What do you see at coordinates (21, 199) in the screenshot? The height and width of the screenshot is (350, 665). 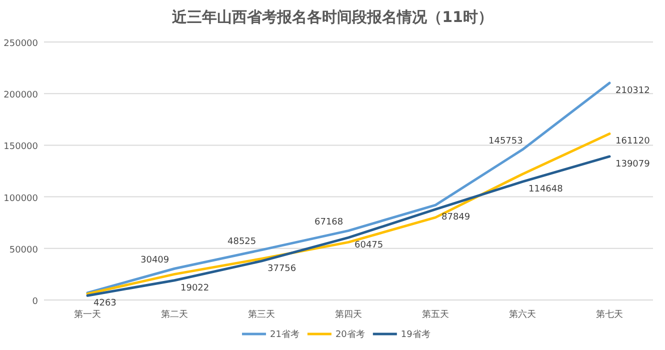 I see `y-tick-label: 100000` at bounding box center [21, 199].